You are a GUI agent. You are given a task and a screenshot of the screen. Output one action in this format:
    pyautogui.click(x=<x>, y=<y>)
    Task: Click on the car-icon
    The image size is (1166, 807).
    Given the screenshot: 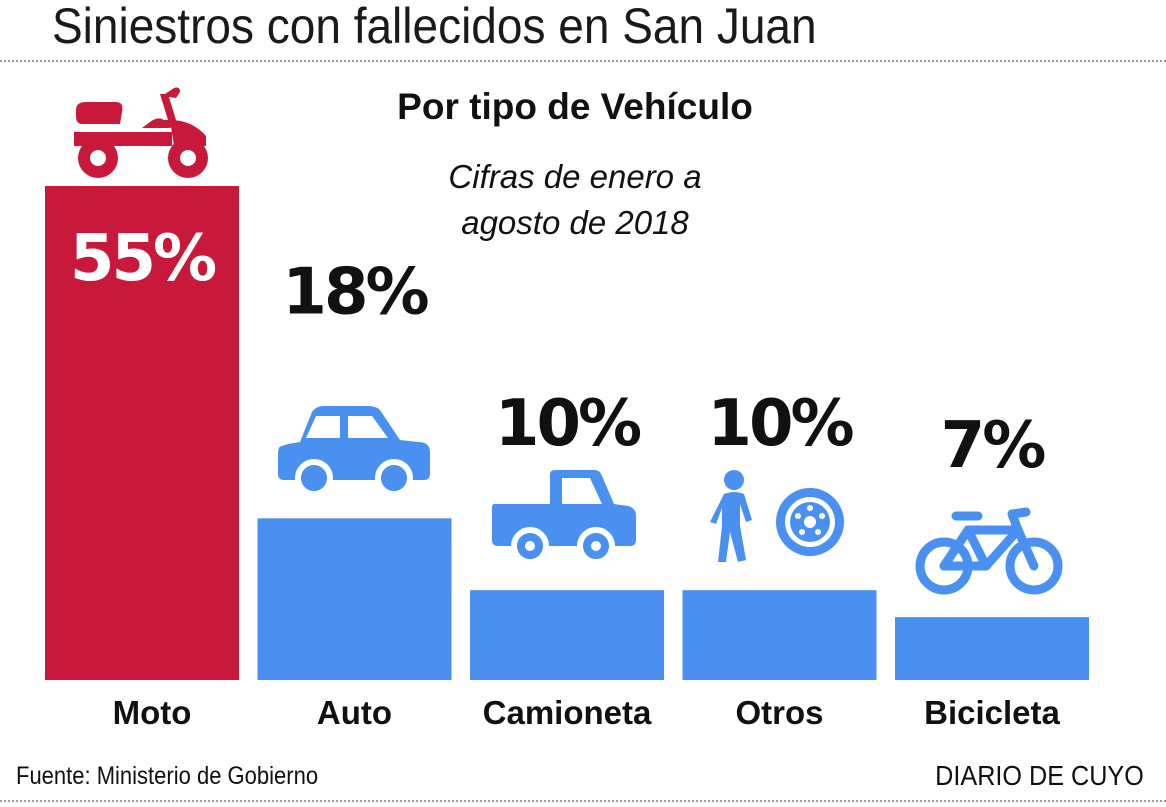 What is the action you would take?
    pyautogui.click(x=354, y=451)
    